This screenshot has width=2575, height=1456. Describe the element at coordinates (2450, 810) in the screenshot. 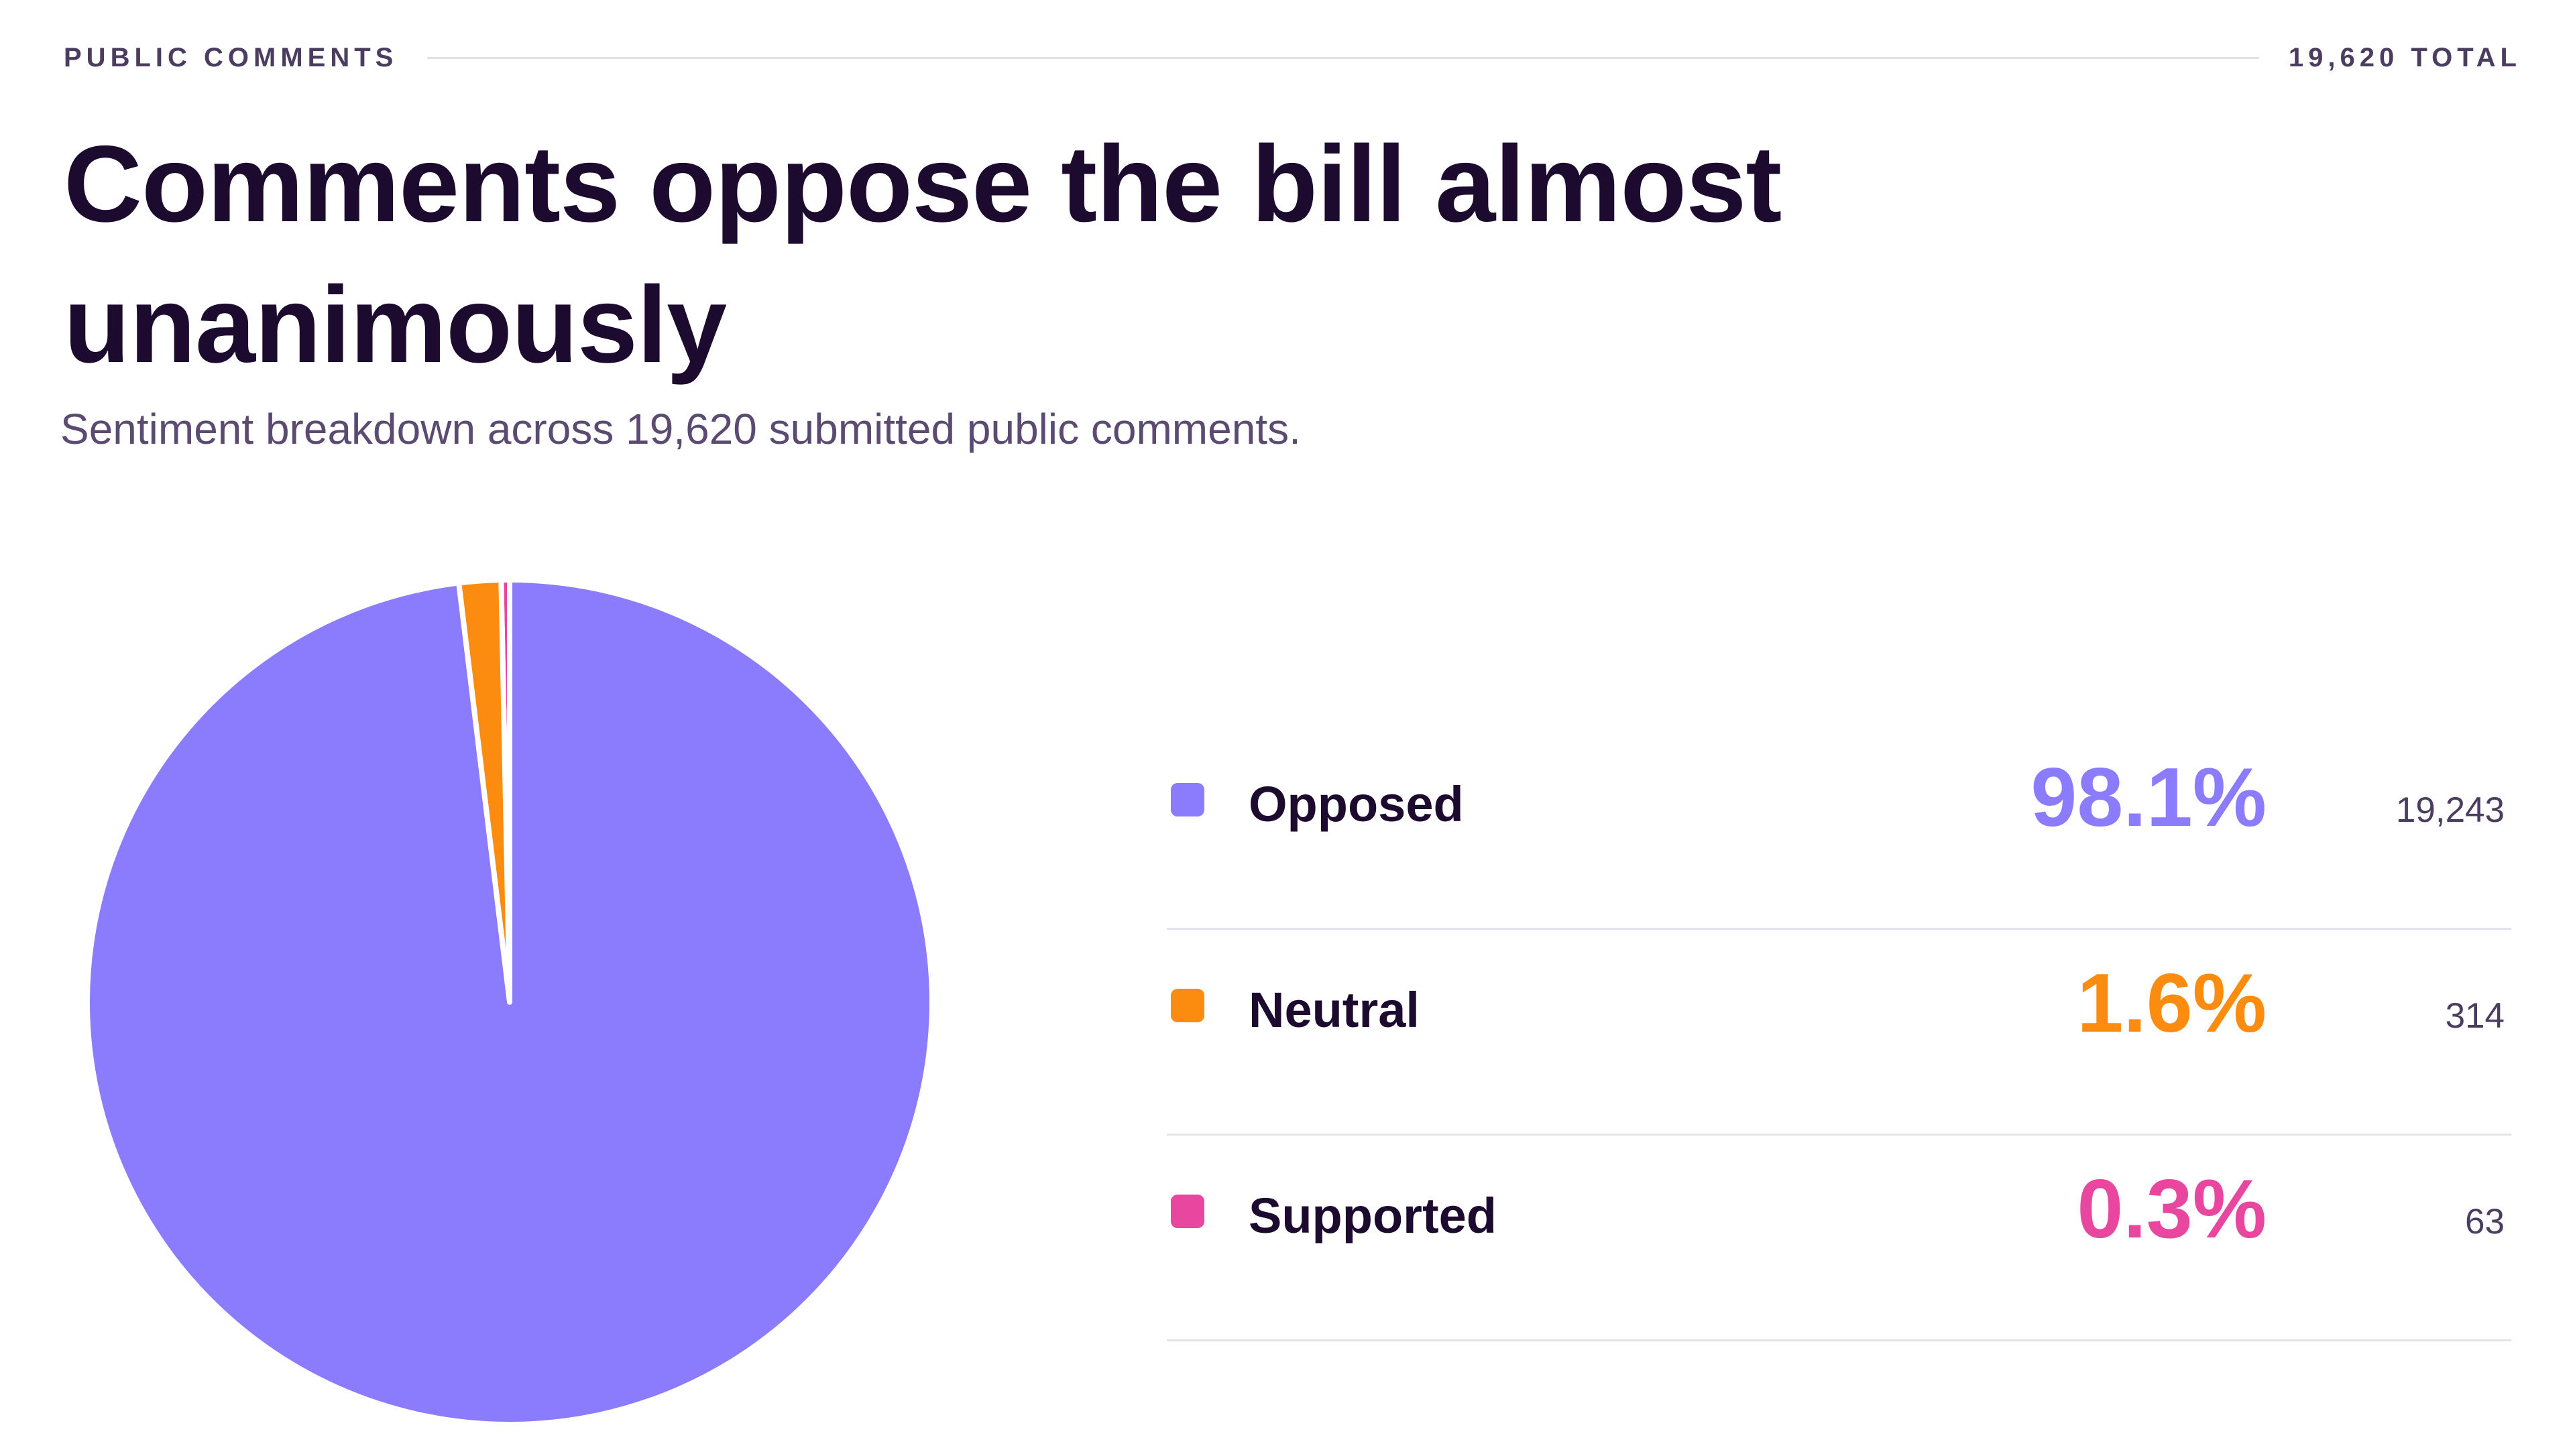

I see `legend-count: 19,243` at that location.